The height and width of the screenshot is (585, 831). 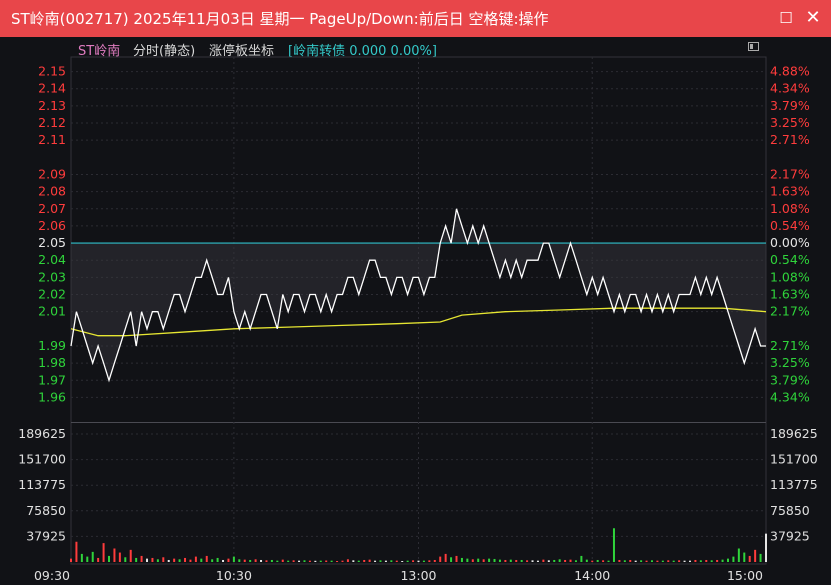 I want to click on price-tick-label: 2.08, so click(x=52, y=191).